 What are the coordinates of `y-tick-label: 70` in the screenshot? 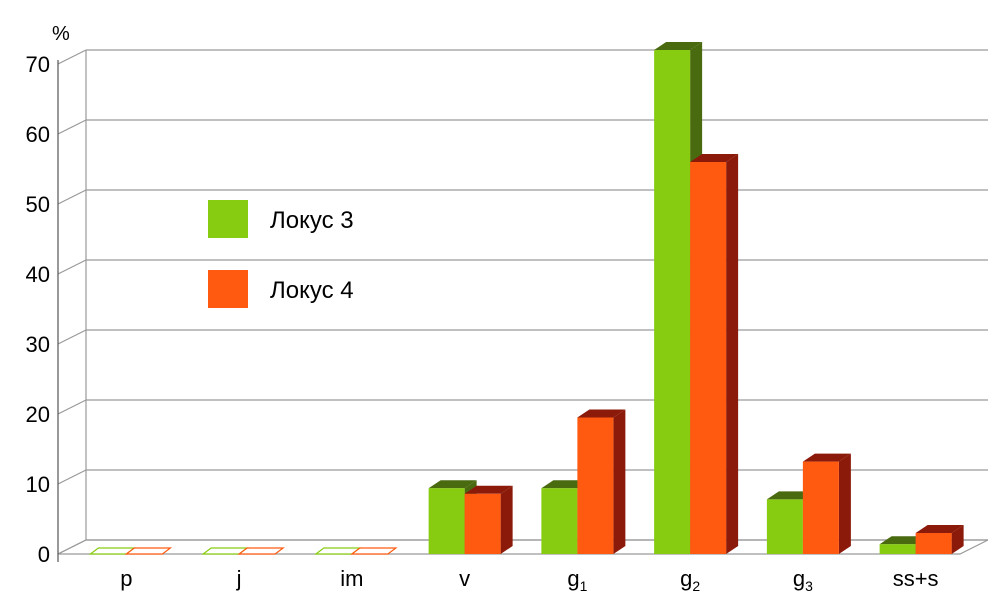 It's located at (38, 64).